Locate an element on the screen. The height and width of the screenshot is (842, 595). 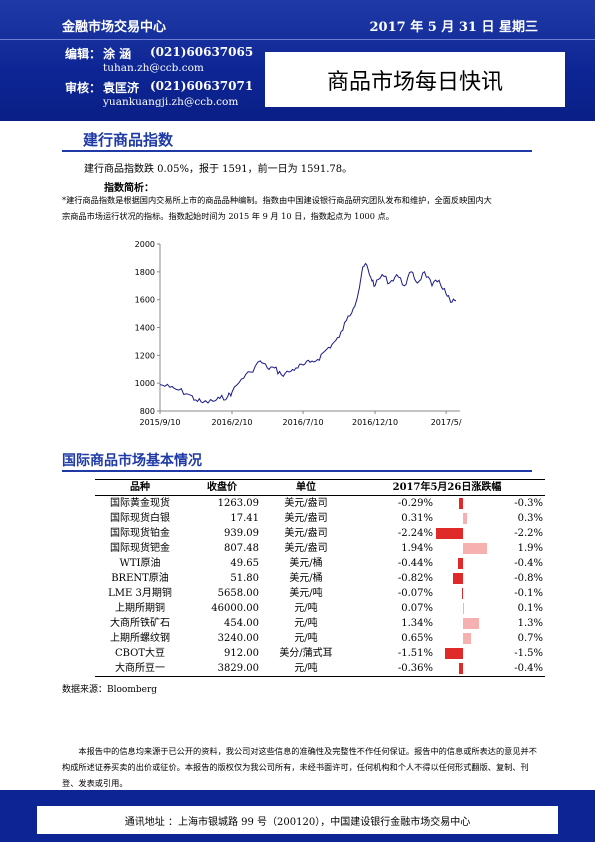
row-name: 国际现货白银 is located at coordinates (140, 518).